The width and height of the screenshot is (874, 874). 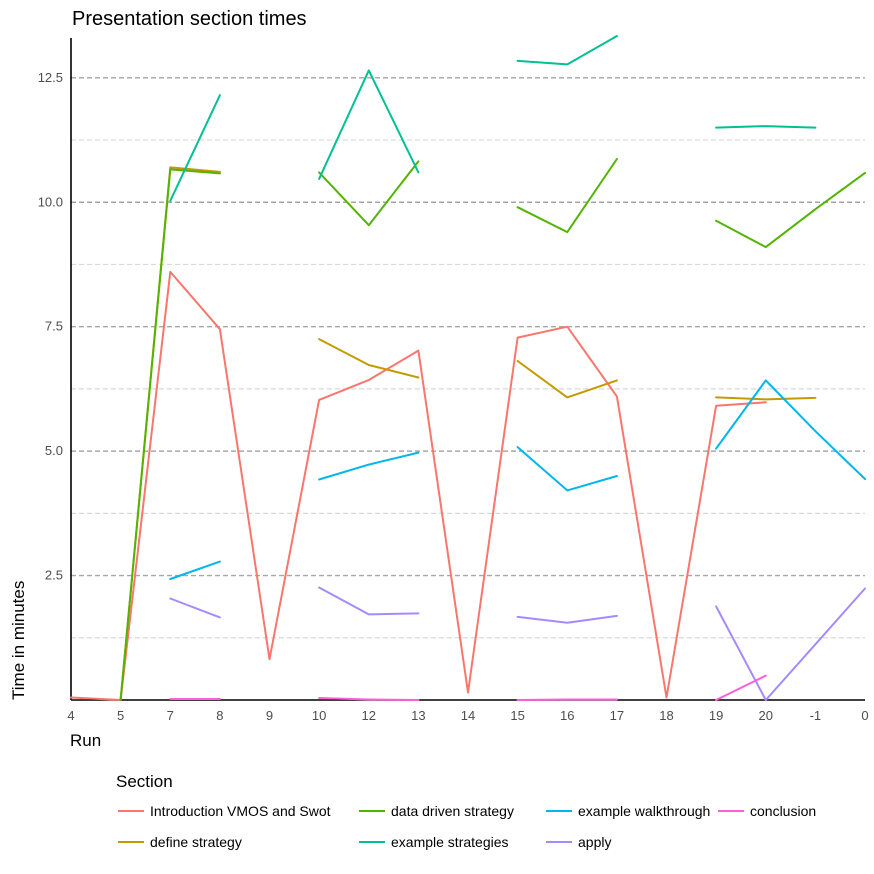 I want to click on x-tick-label: 9, so click(x=269, y=715).